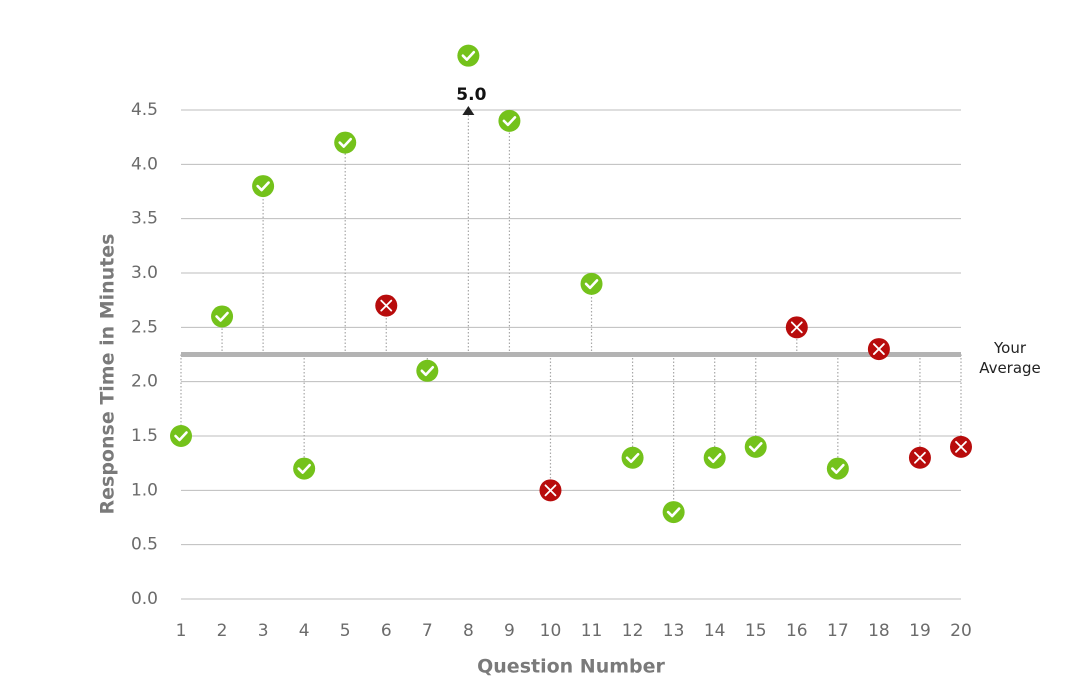  Describe the element at coordinates (468, 110) in the screenshot. I see `overflow-arrow` at that location.